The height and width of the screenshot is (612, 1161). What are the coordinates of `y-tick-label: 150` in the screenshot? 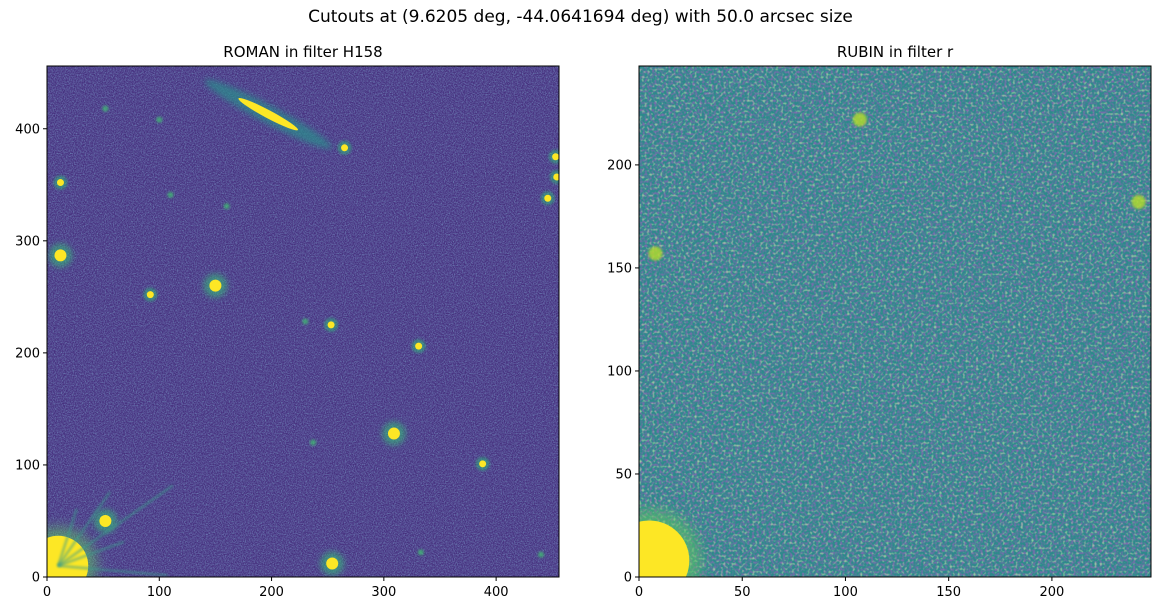 It's located at (619, 268).